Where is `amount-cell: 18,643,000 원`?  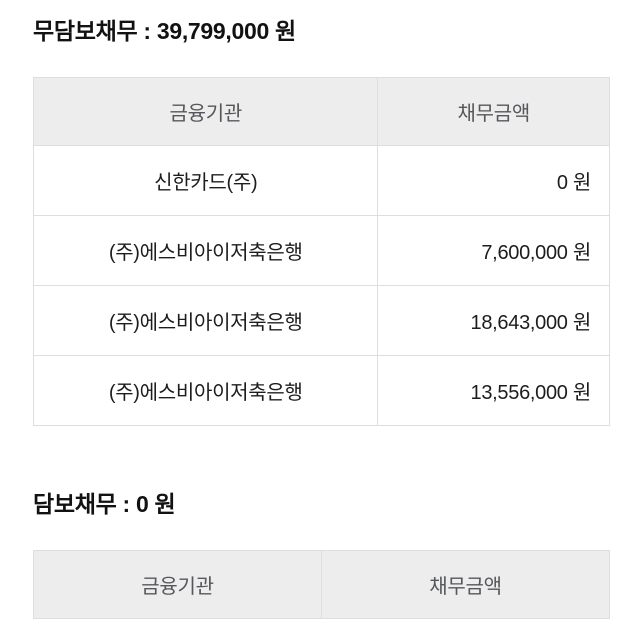
amount-cell: 18,643,000 원 is located at coordinates (493, 320).